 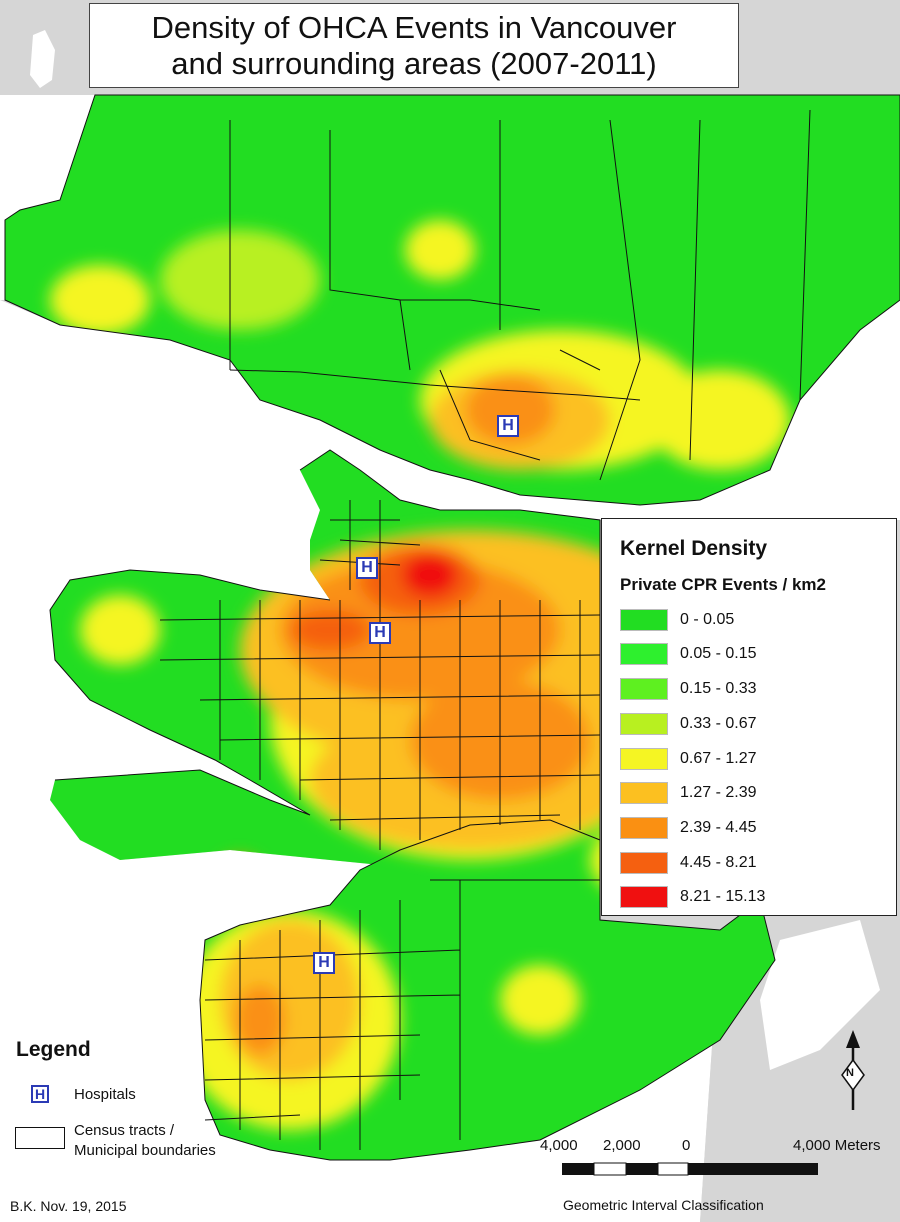 I want to click on density-class: 8.21 - 15.13, so click(x=755, y=899).